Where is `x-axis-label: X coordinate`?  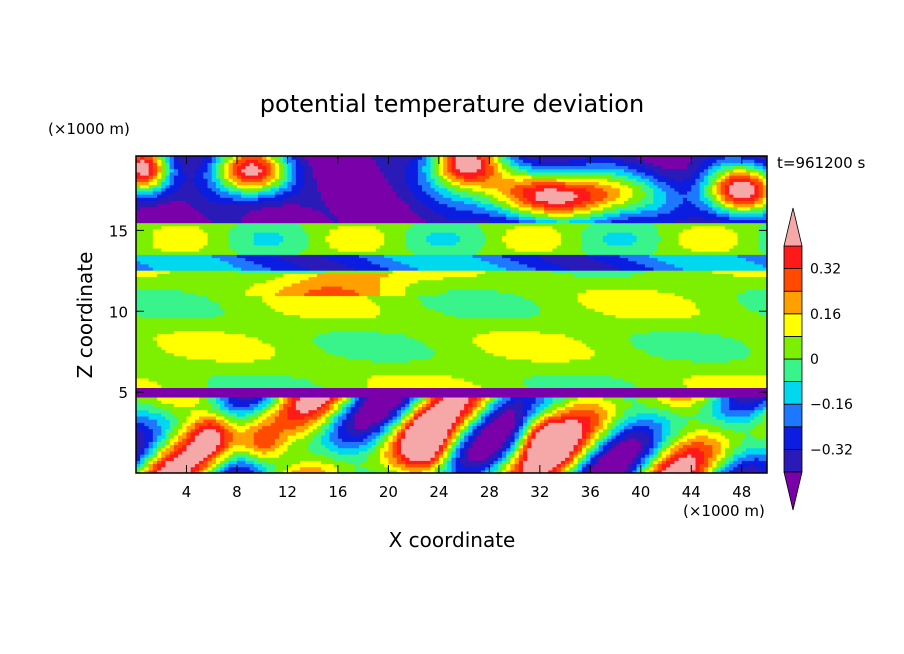 x-axis-label: X coordinate is located at coordinates (452, 540).